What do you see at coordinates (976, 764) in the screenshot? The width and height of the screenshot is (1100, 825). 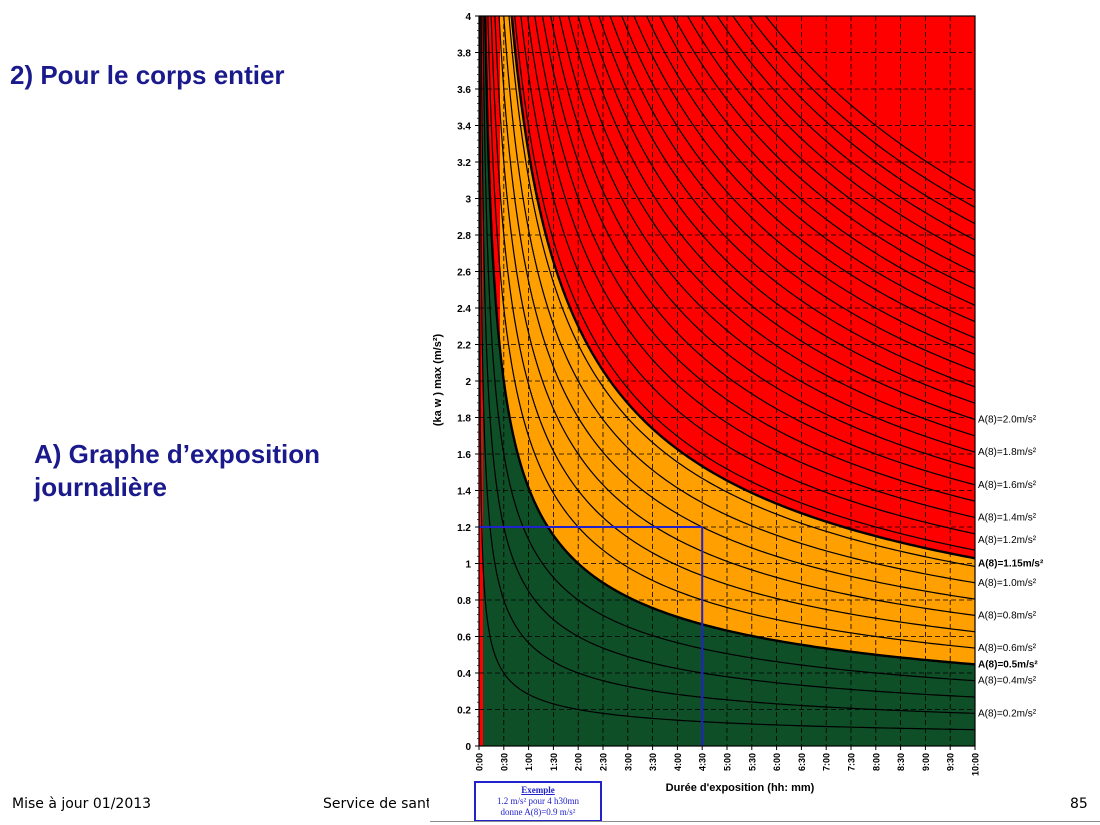 I see `x-tick-label: 10:00` at bounding box center [976, 764].